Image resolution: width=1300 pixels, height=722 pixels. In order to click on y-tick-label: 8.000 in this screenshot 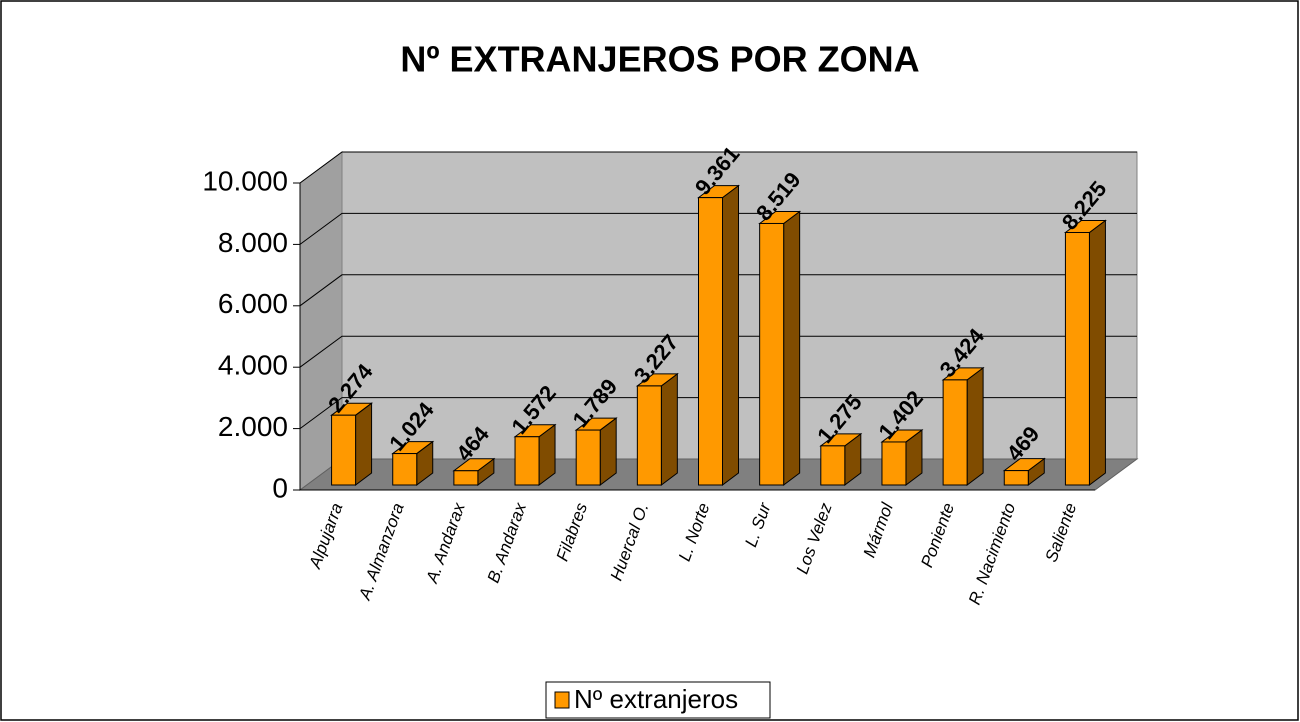, I will do `click(253, 242)`.